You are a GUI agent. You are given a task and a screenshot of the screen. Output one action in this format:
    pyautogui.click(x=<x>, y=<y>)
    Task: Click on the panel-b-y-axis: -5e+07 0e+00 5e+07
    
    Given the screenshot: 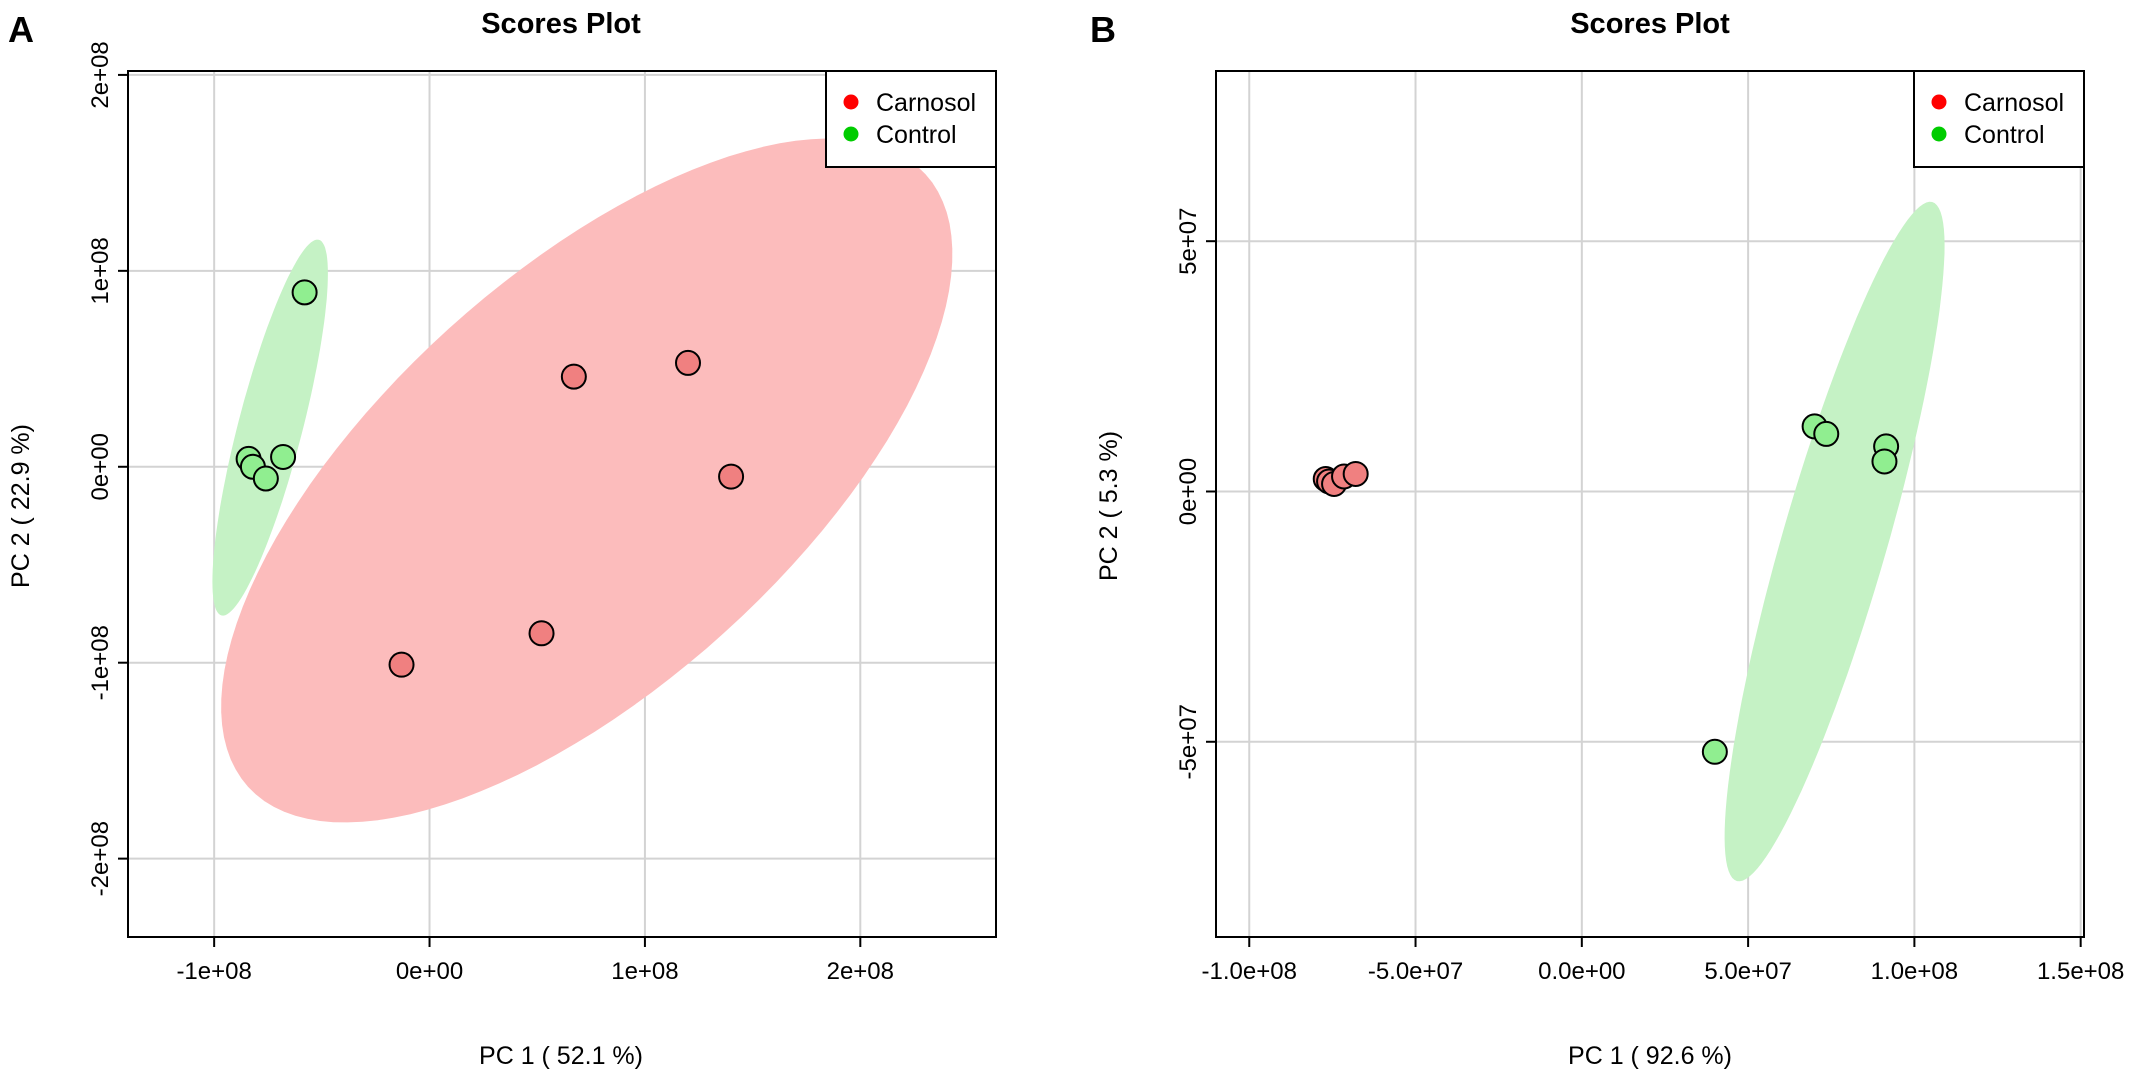 What is the action you would take?
    pyautogui.click(x=1196, y=493)
    